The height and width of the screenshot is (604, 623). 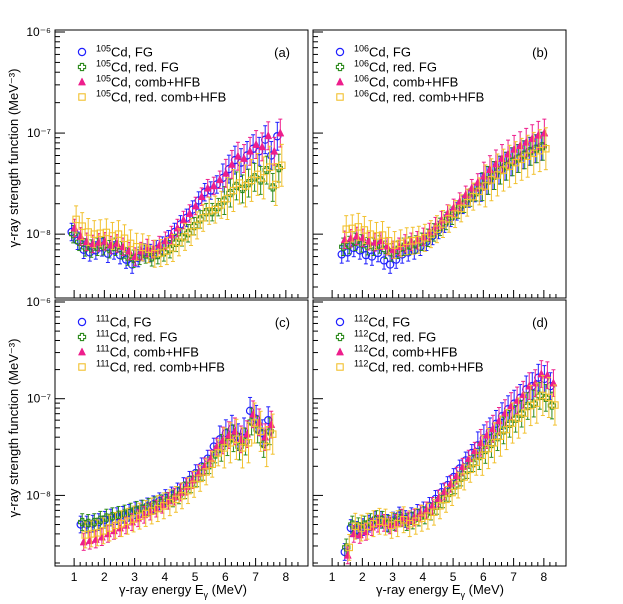 I want to click on legend-label: 111Cd, FG, so click(x=124, y=322).